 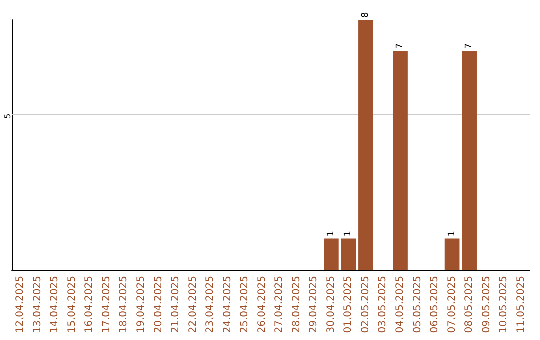 What do you see at coordinates (193, 305) in the screenshot?
I see `x-tick-label: 22.04.2025` at bounding box center [193, 305].